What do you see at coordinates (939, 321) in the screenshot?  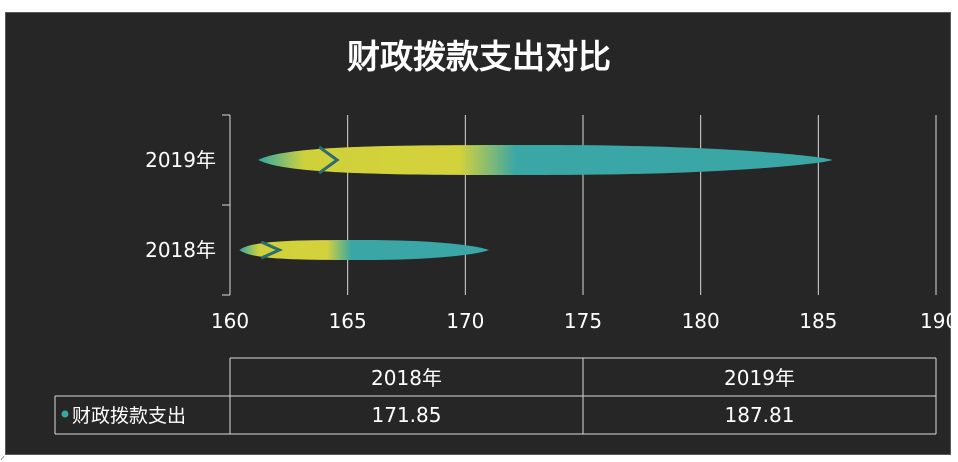 I see `x-tick-190: 190` at bounding box center [939, 321].